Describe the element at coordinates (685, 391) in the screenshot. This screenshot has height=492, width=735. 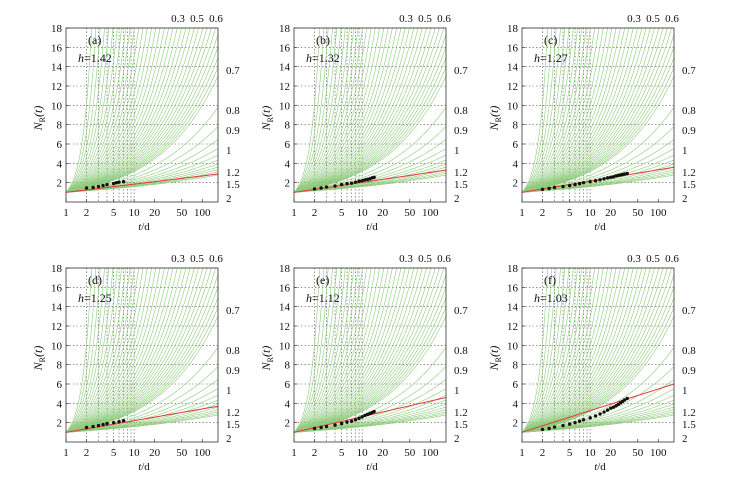
I see `reference-curve-label: 1` at that location.